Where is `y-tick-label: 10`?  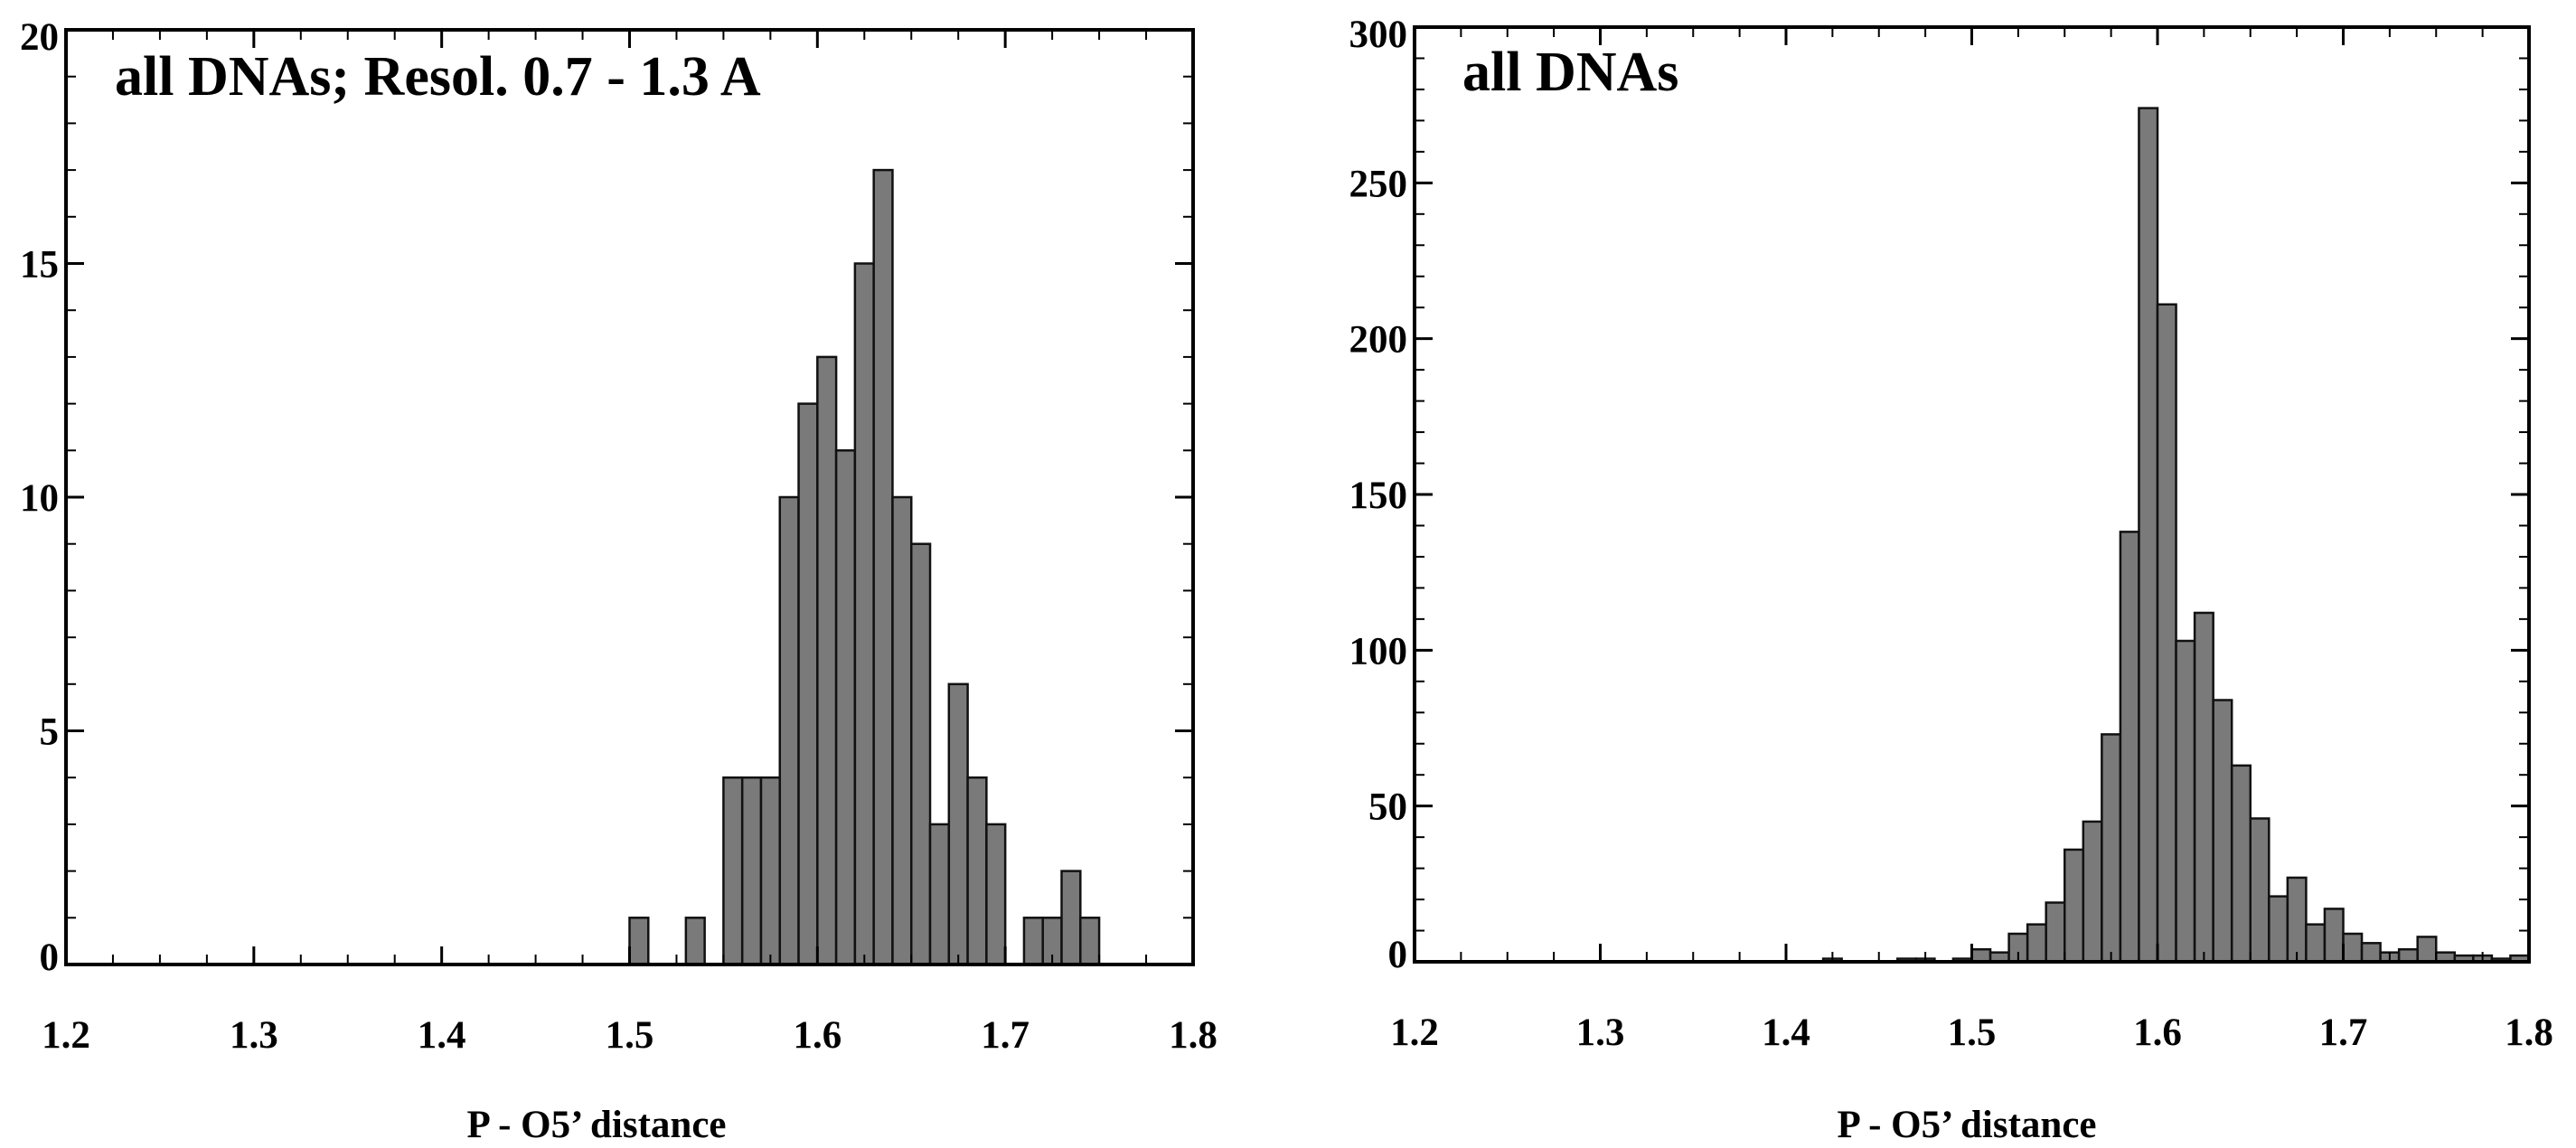 y-tick-label: 10 is located at coordinates (39, 498).